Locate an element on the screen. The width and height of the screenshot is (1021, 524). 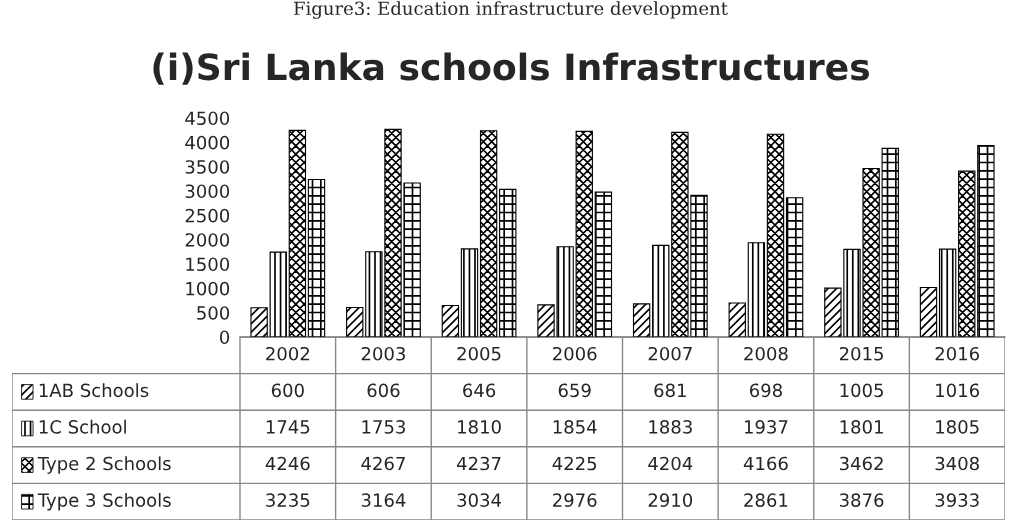
data-label: 3034 is located at coordinates (479, 500).